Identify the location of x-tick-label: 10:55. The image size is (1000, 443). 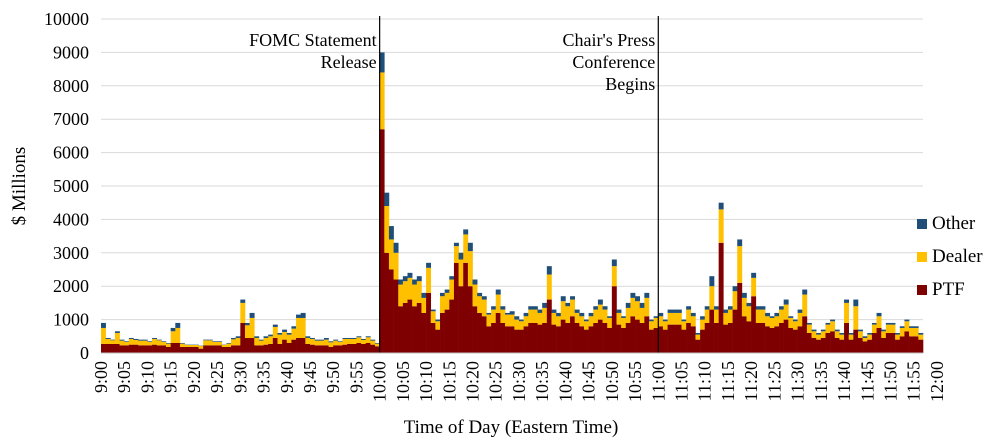
(635, 381).